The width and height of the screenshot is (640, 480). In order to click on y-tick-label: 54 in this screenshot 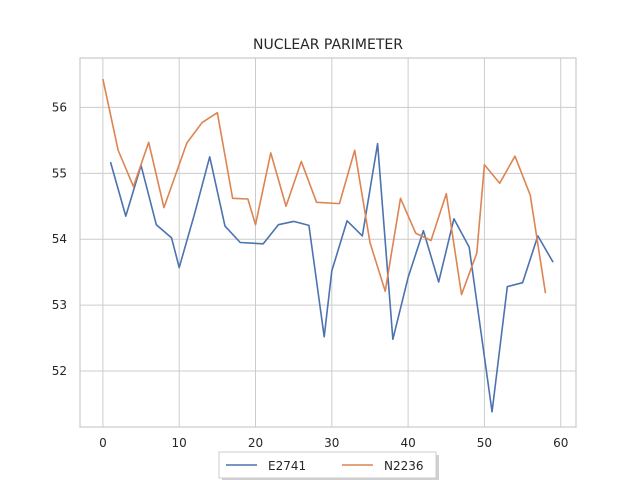, I will do `click(59, 239)`.